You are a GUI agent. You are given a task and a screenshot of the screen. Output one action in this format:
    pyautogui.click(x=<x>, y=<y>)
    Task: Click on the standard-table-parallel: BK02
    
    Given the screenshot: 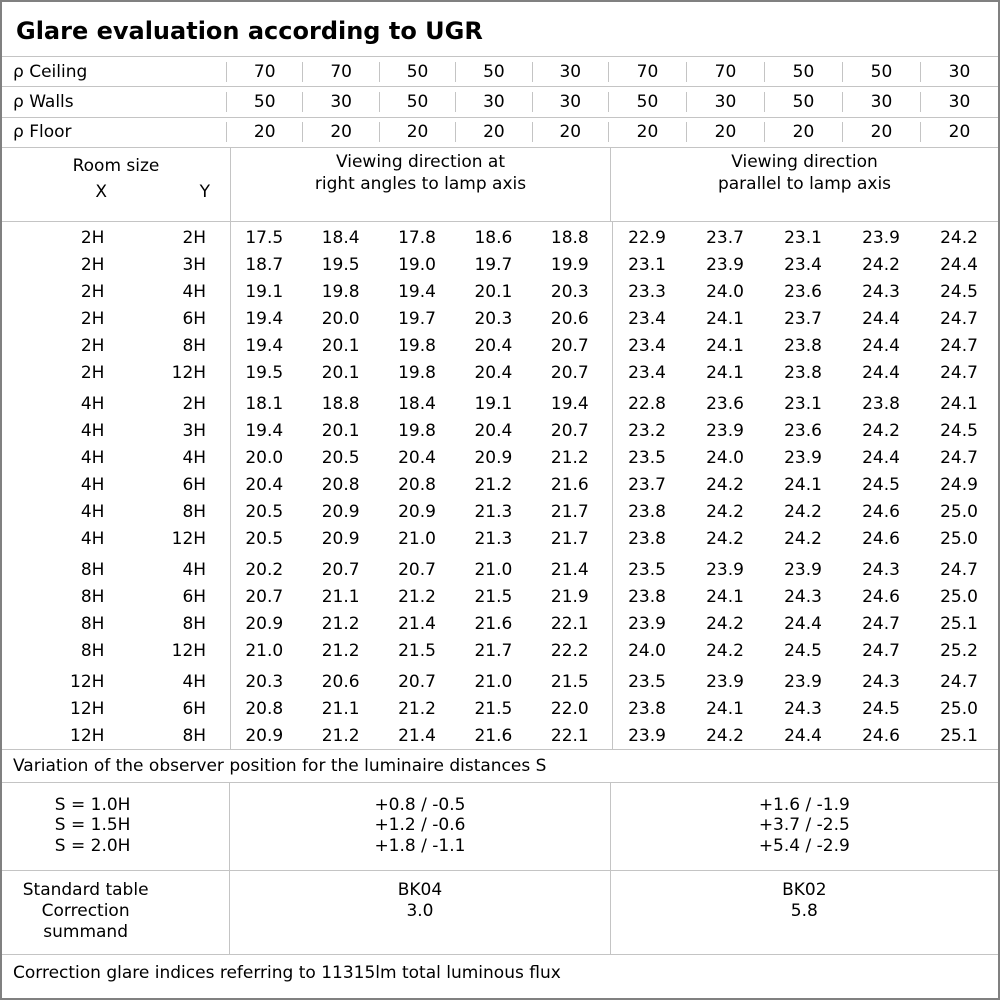 What is the action you would take?
    pyautogui.click(x=804, y=889)
    